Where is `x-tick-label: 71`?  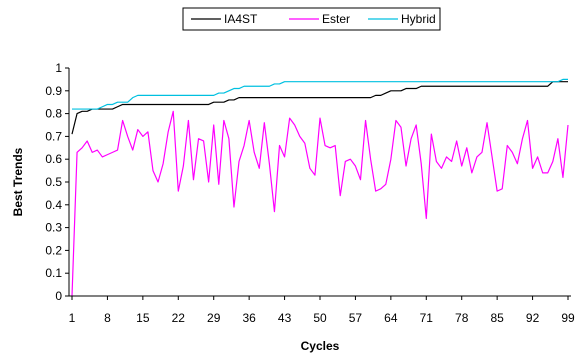 x-tick-label: 71 is located at coordinates (427, 318).